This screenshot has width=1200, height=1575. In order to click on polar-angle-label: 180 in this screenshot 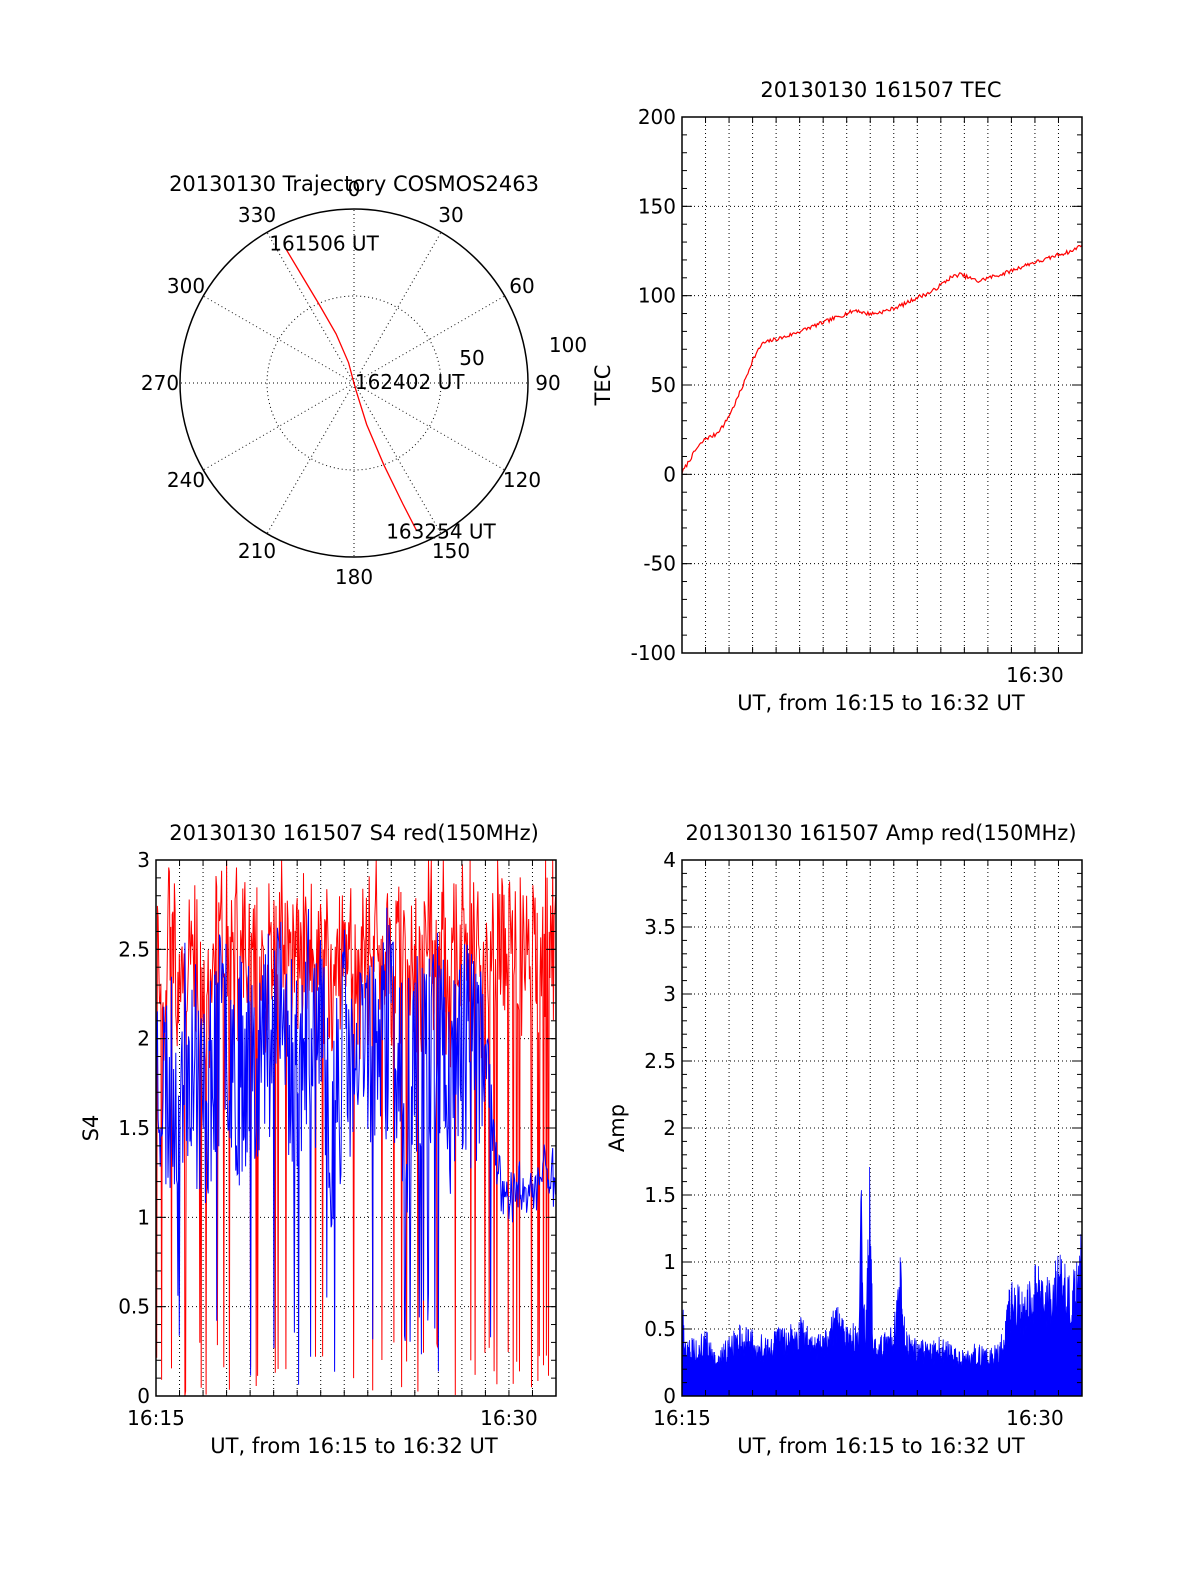, I will do `click(354, 577)`.